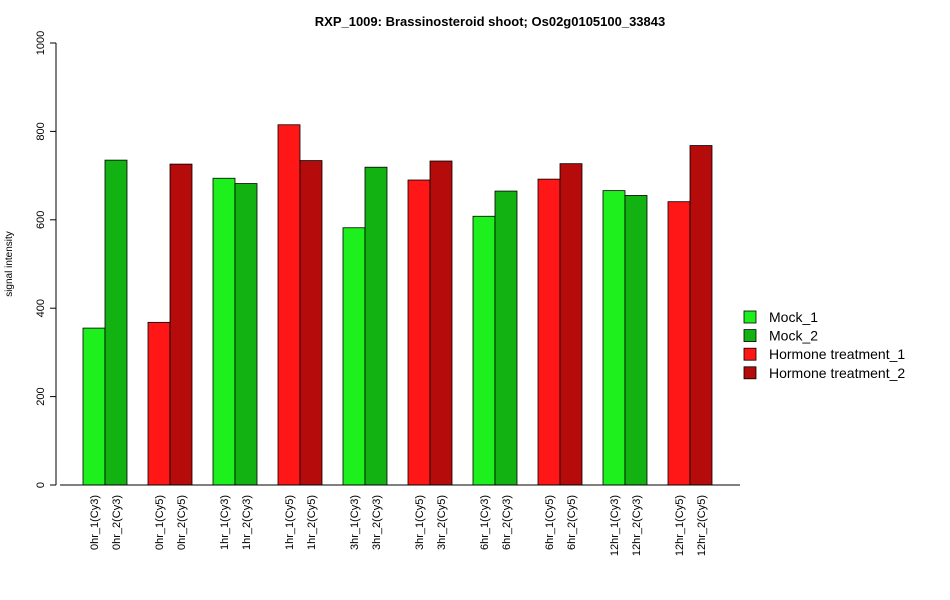  I want to click on legend-label: Hormone treatment_1, so click(837, 354).